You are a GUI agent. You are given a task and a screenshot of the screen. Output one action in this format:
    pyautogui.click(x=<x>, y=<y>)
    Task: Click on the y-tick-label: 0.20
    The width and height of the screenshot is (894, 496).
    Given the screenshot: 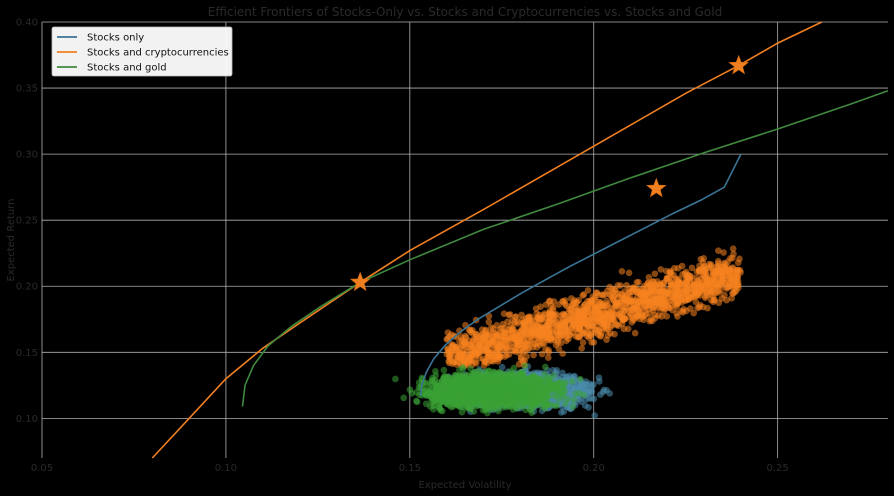 What is the action you would take?
    pyautogui.click(x=27, y=287)
    